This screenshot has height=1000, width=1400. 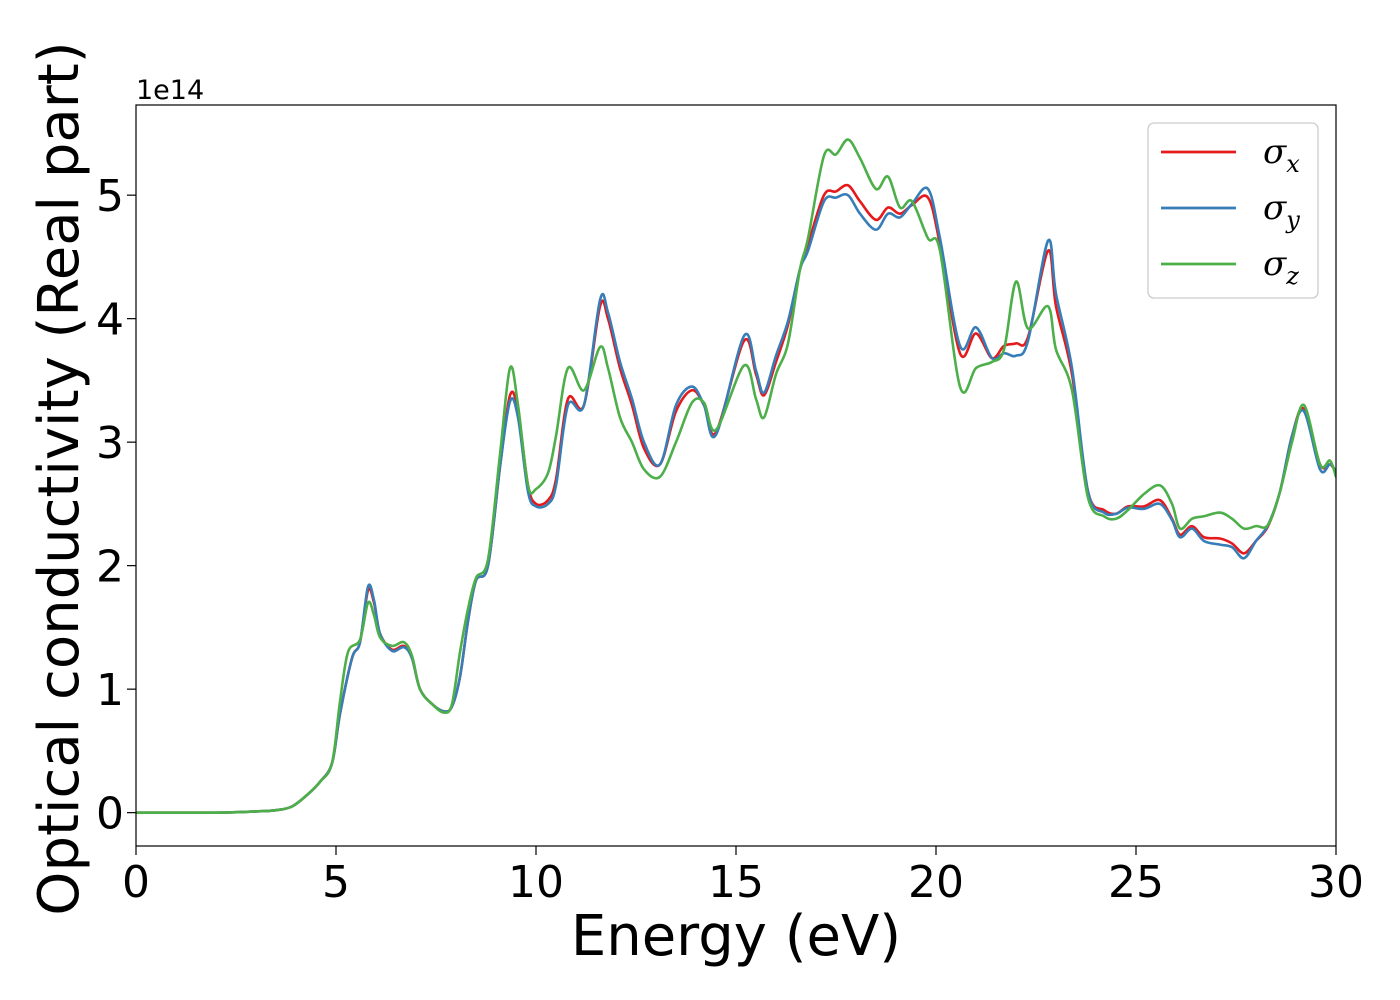 What do you see at coordinates (1292, 276) in the screenshot?
I see `legend-label-subscript: z` at bounding box center [1292, 276].